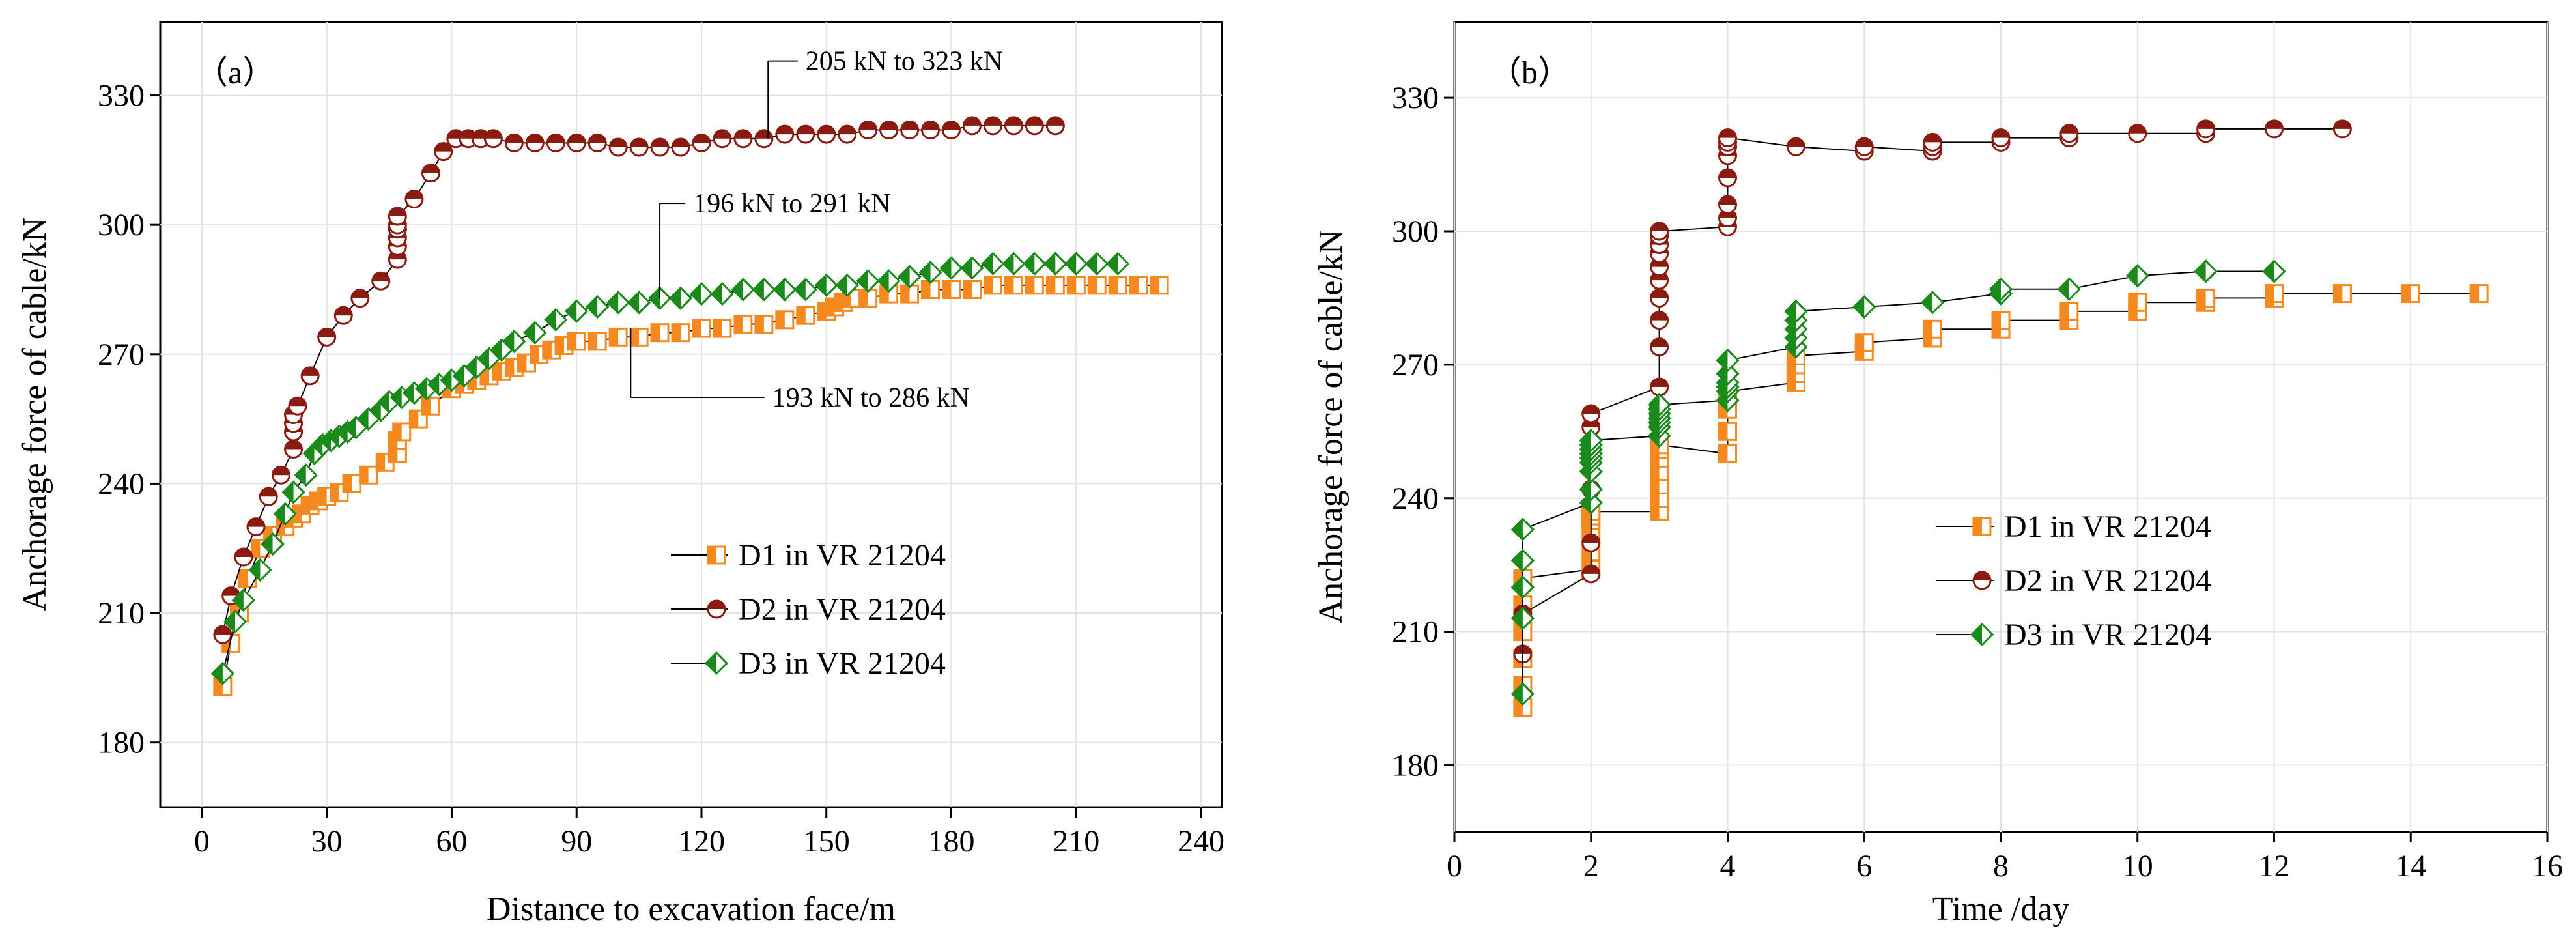 This screenshot has width=2576, height=944. What do you see at coordinates (1201, 841) in the screenshot?
I see `x-tick-label-a: 240` at bounding box center [1201, 841].